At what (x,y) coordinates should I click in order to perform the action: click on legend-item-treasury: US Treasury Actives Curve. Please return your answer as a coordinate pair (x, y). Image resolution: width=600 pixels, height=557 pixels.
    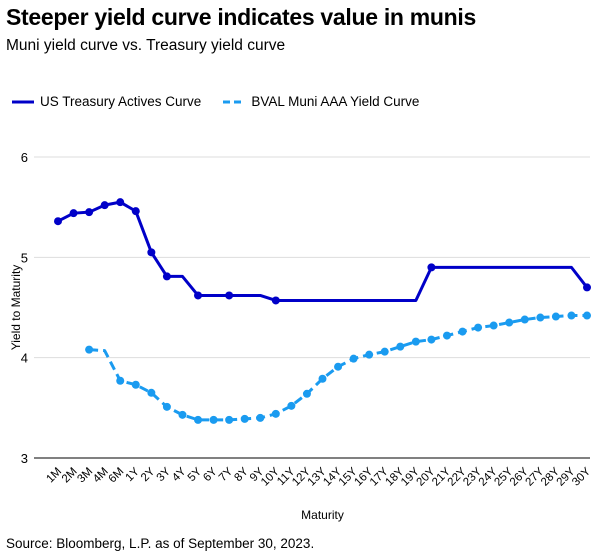
    Looking at the image, I should click on (106, 101).